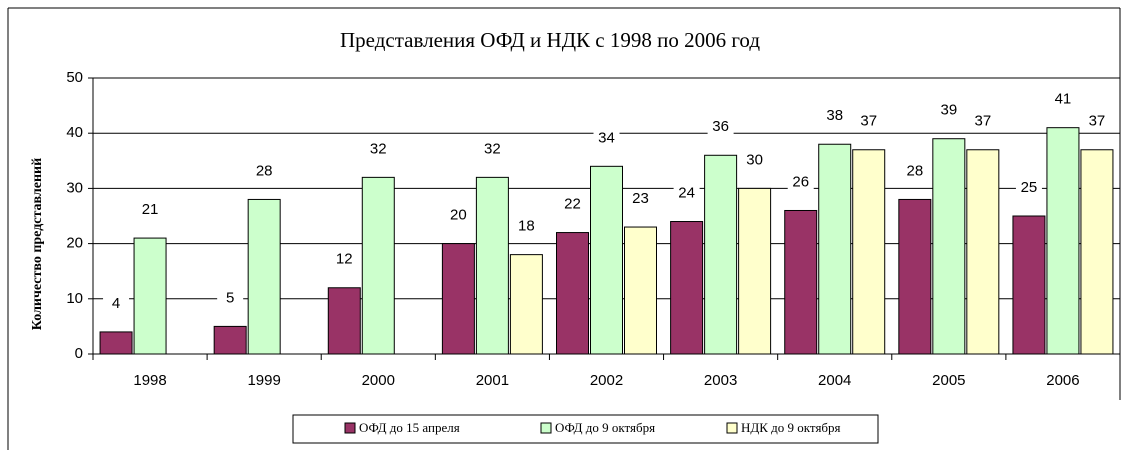 The width and height of the screenshot is (1127, 450). I want to click on legend, so click(585, 429).